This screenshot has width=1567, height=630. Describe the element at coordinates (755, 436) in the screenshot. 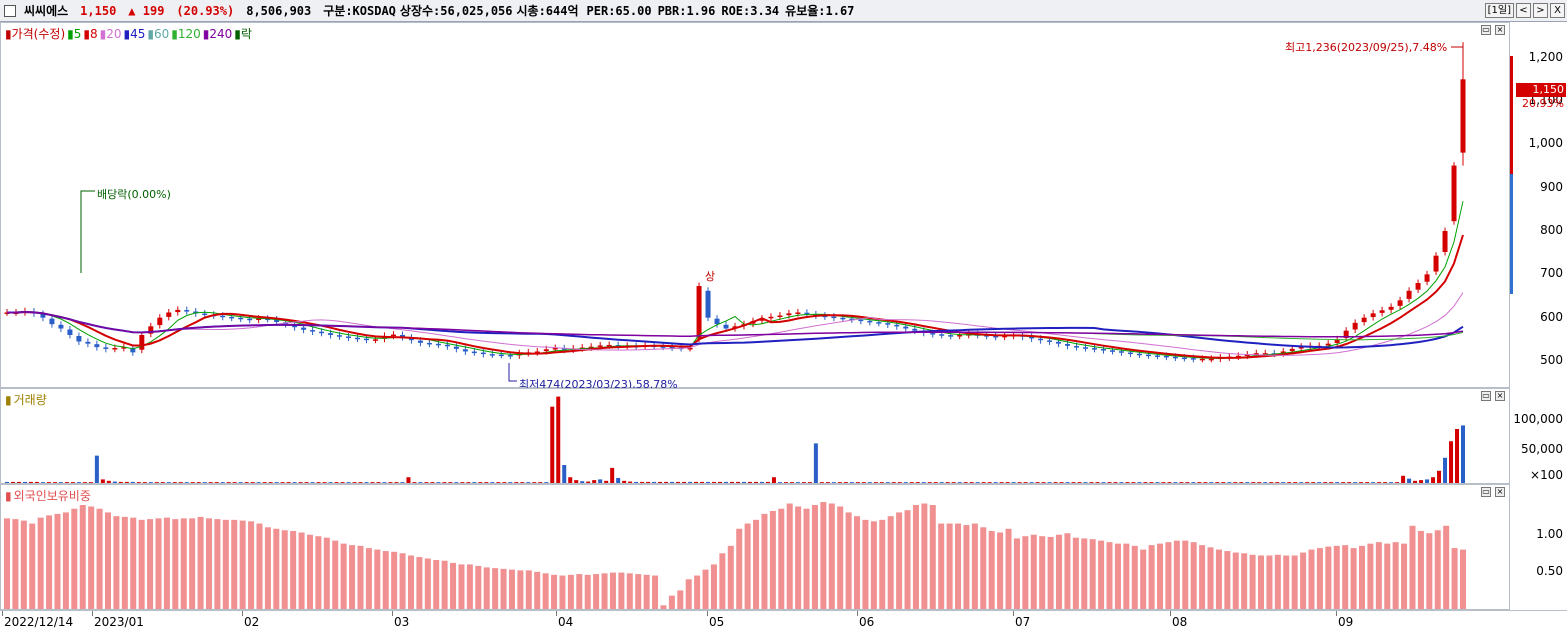

I see `volume-chart-panel: ▮ 거래량 ▭ ×` at that location.